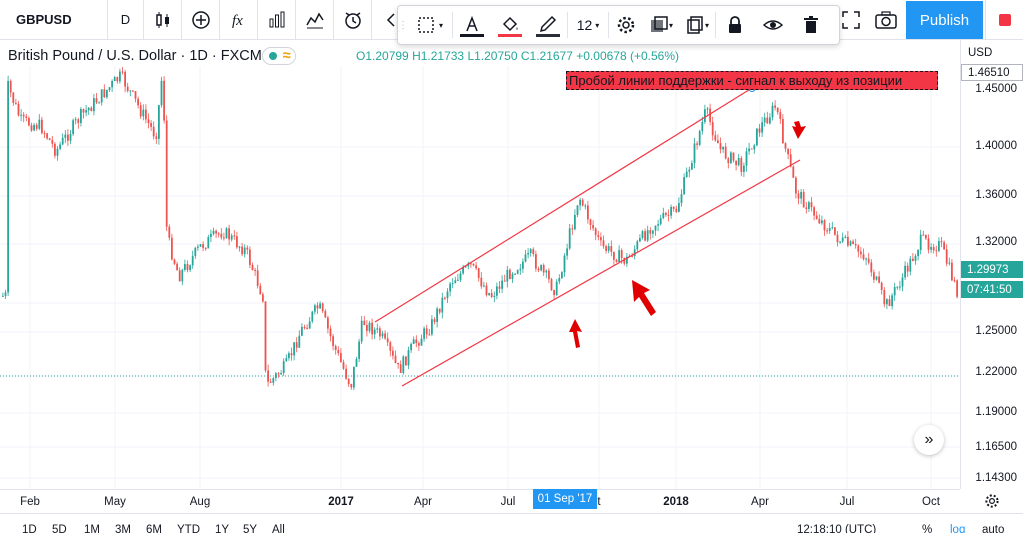  Describe the element at coordinates (154, 528) in the screenshot. I see `range-6m: 6M` at that location.